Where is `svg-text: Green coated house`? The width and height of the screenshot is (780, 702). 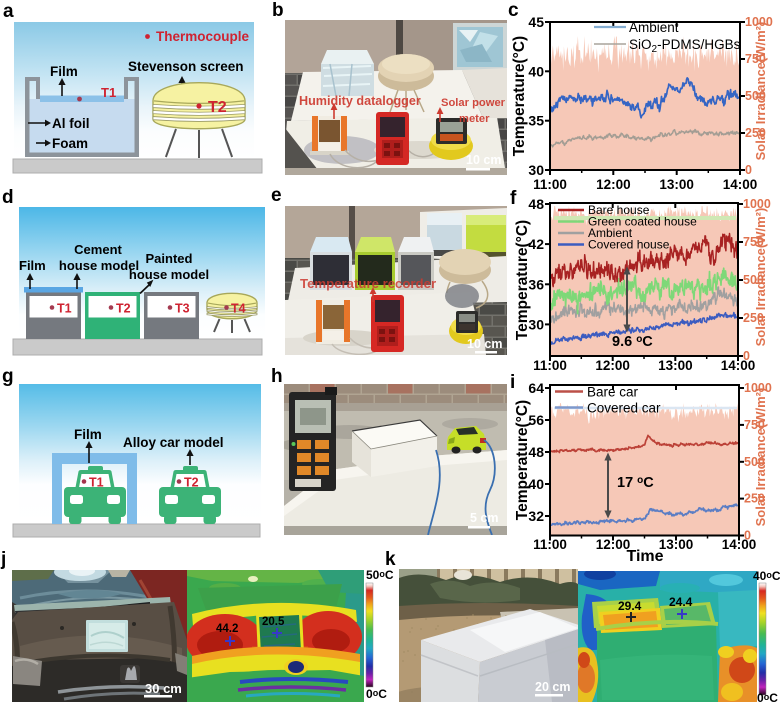
svg-text: Green coated house is located at coordinates (642, 222).